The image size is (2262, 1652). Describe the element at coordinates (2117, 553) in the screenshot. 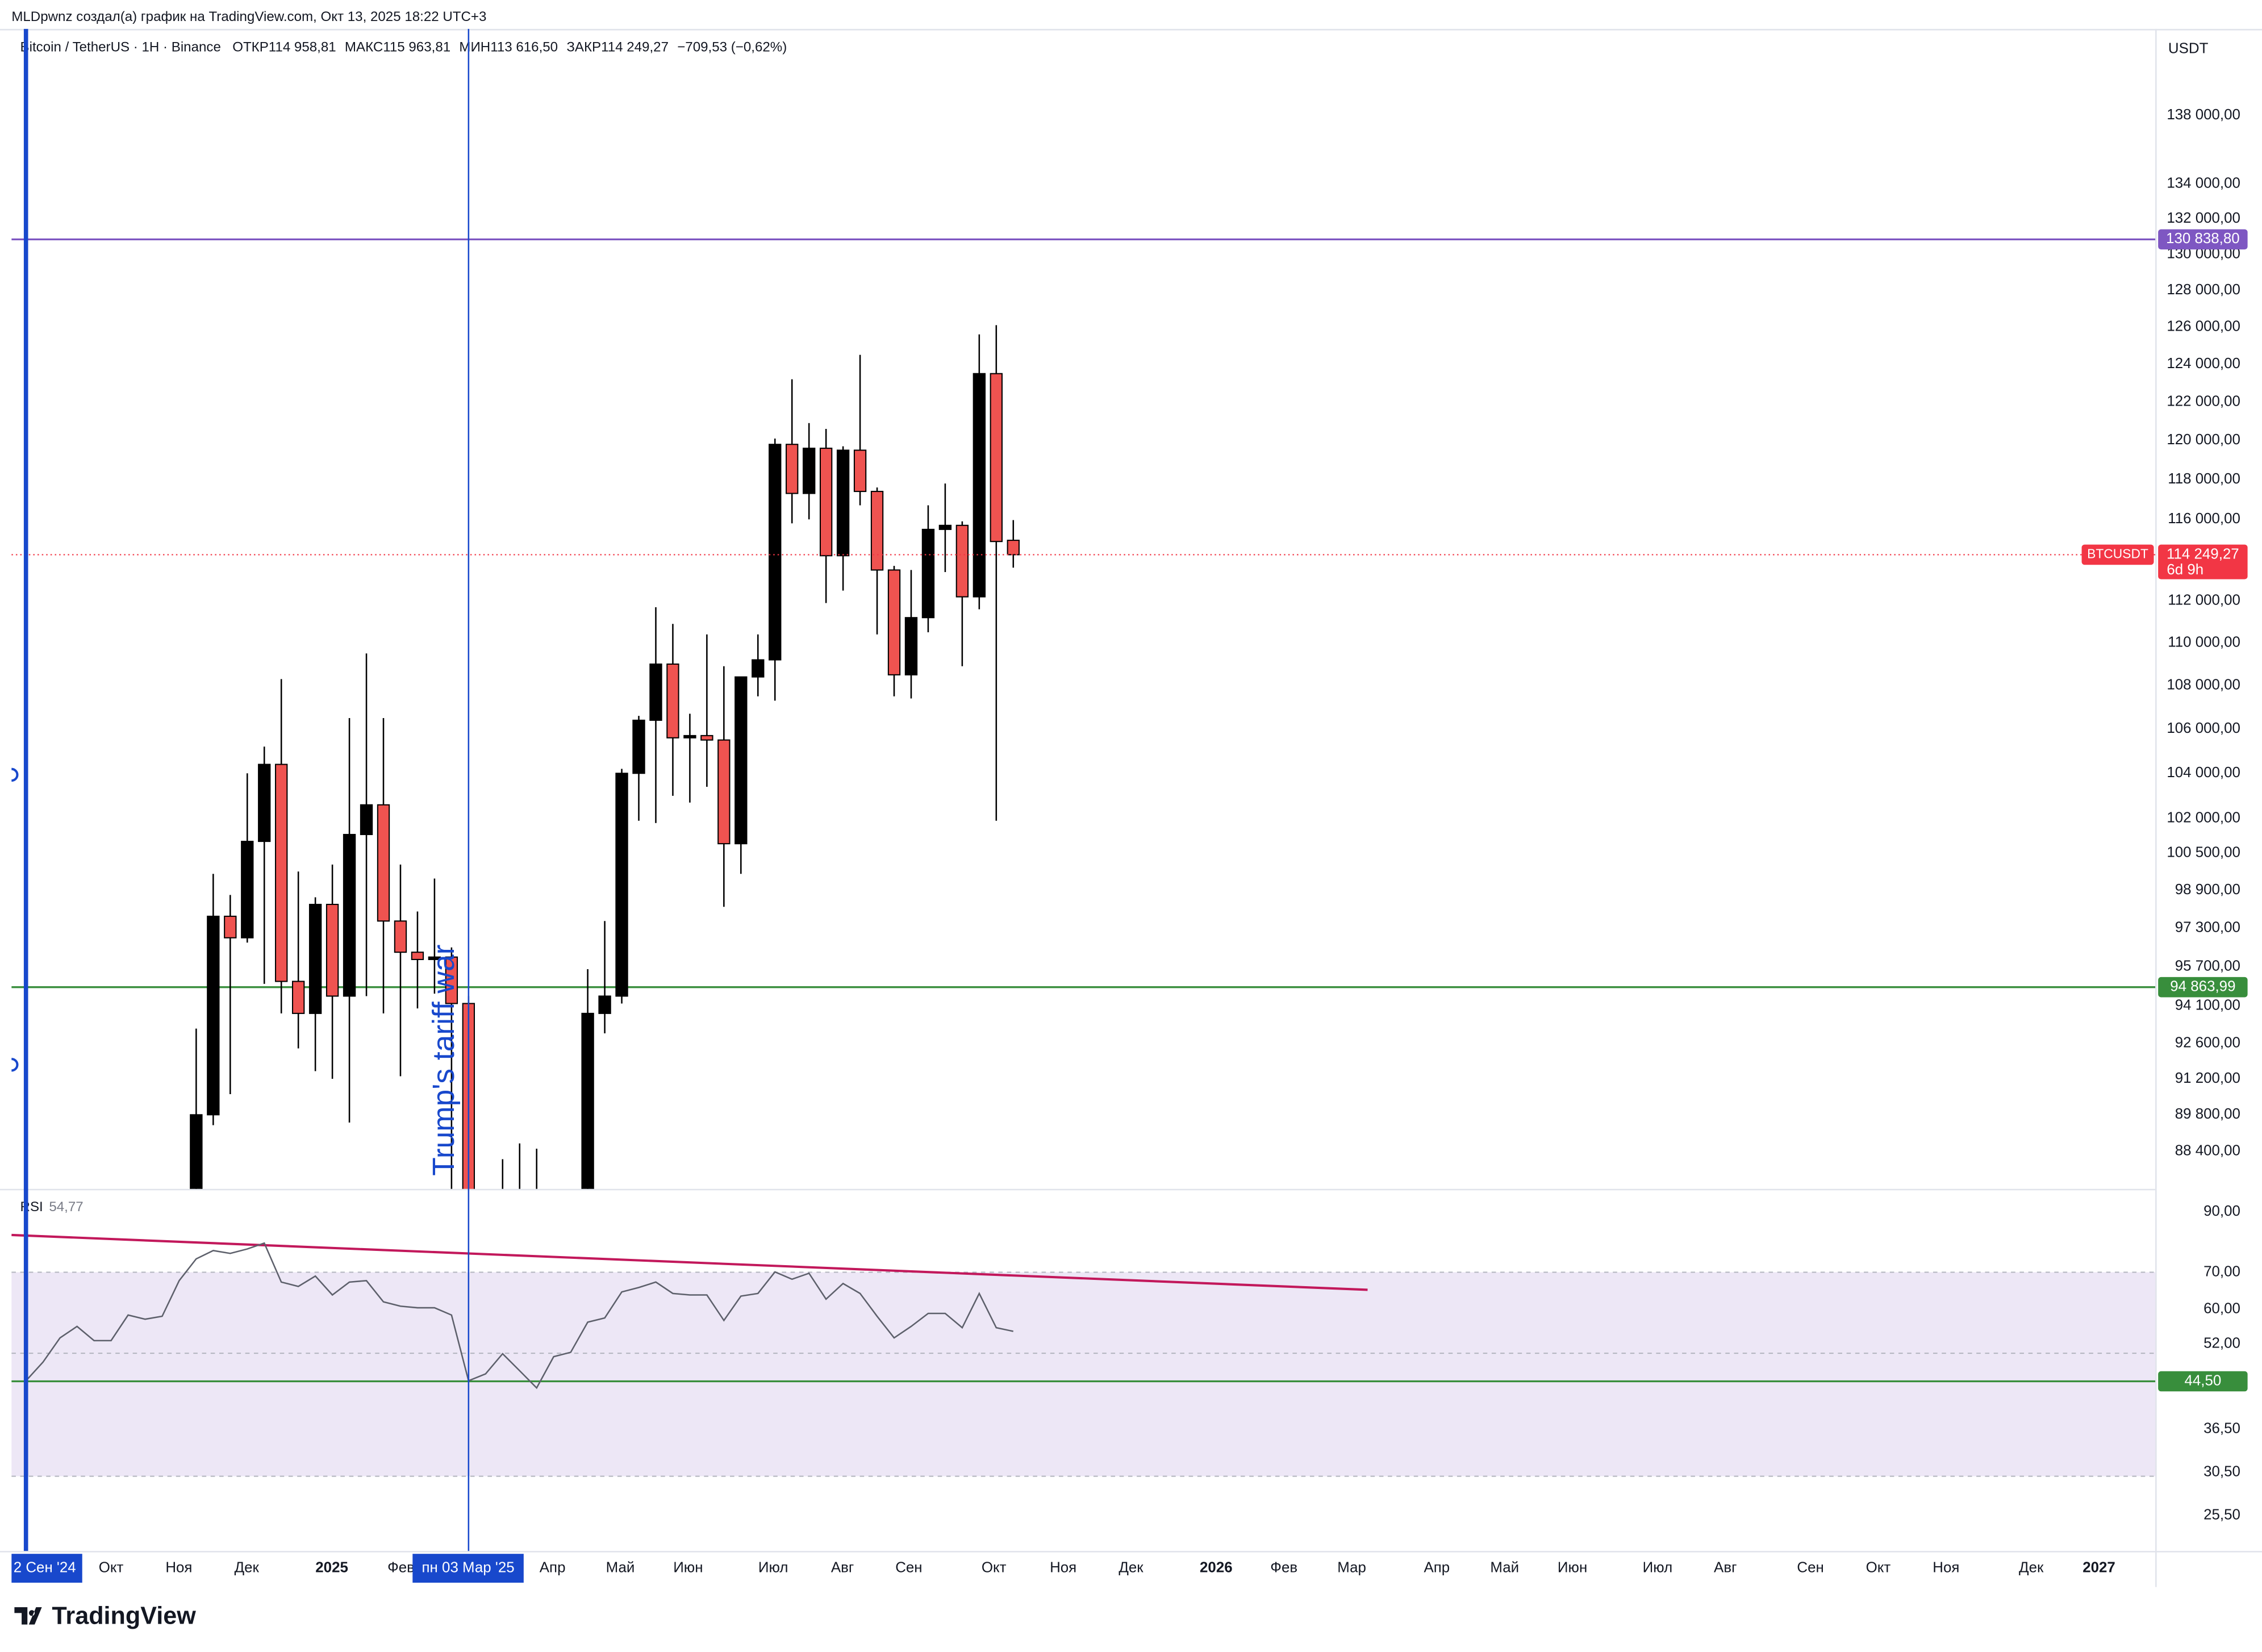

I see `symbol-label: BTCUSDT` at that location.